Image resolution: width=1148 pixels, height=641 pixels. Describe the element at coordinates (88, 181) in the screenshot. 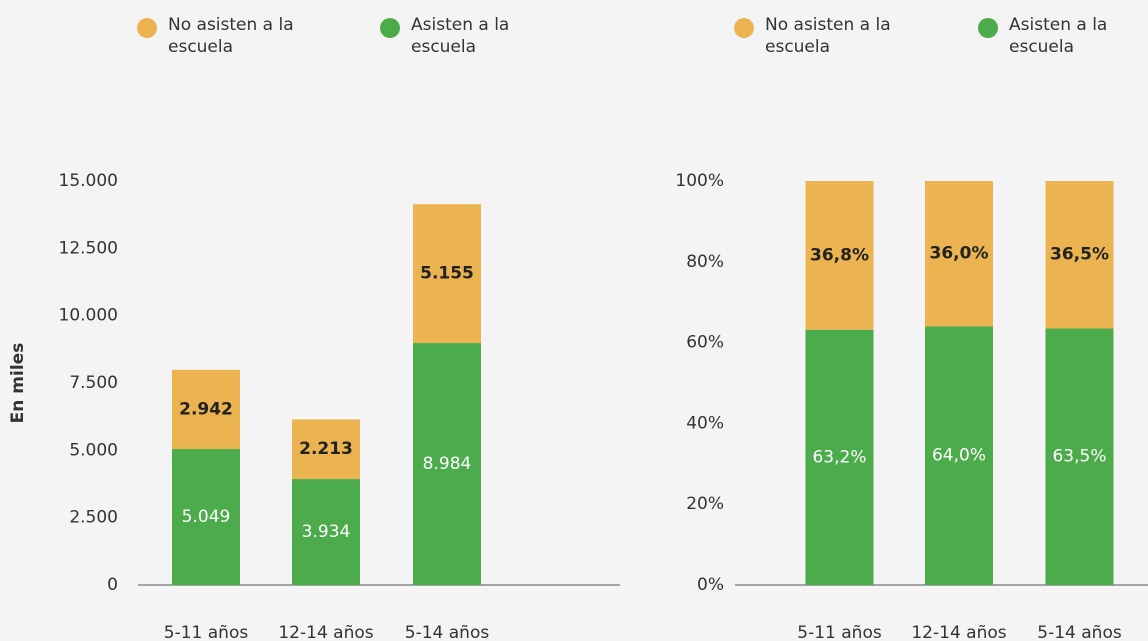

I see `y-tick-label: 15.000` at that location.